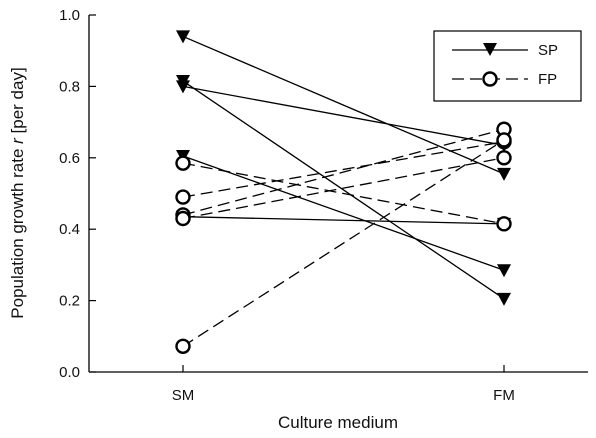 Image resolution: width=596 pixels, height=438 pixels. Describe the element at coordinates (17, 102) in the screenshot. I see `y-axis-title-suffix: [per day]` at that location.